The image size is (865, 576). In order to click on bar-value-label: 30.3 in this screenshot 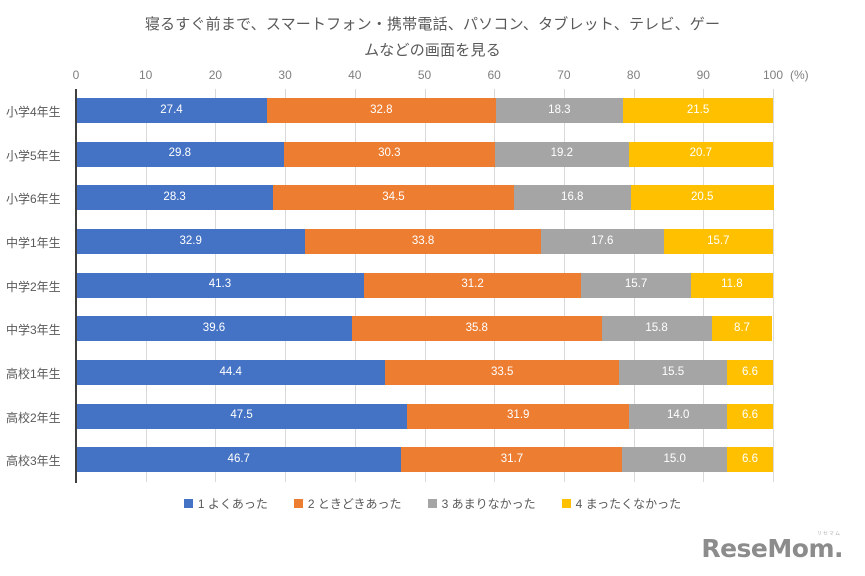, I will do `click(389, 153)`.